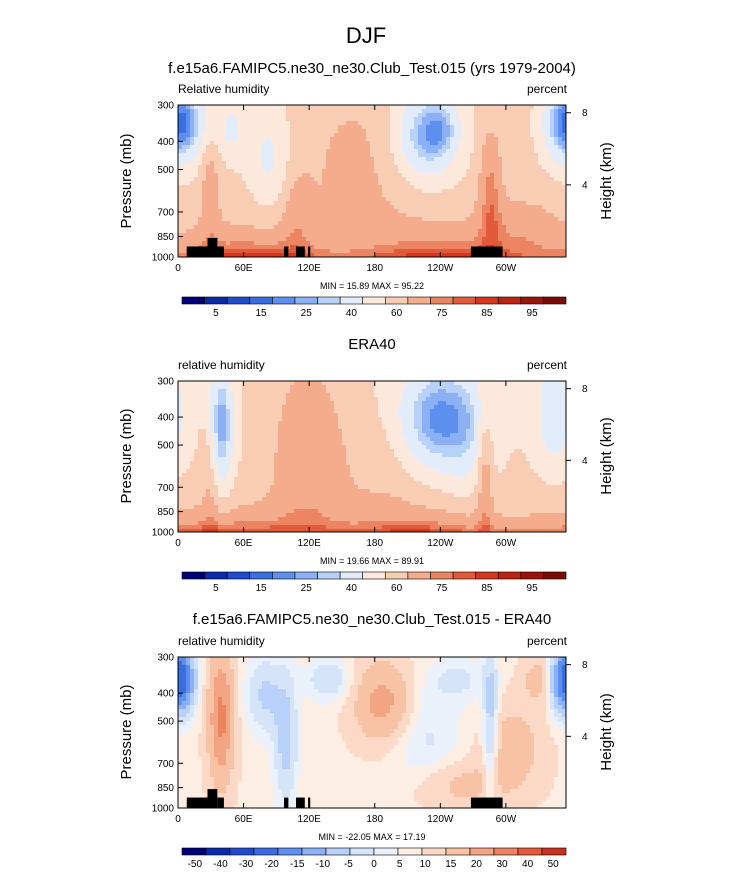 This screenshot has height=877, width=733. I want to click on topography-mask, so click(300, 251).